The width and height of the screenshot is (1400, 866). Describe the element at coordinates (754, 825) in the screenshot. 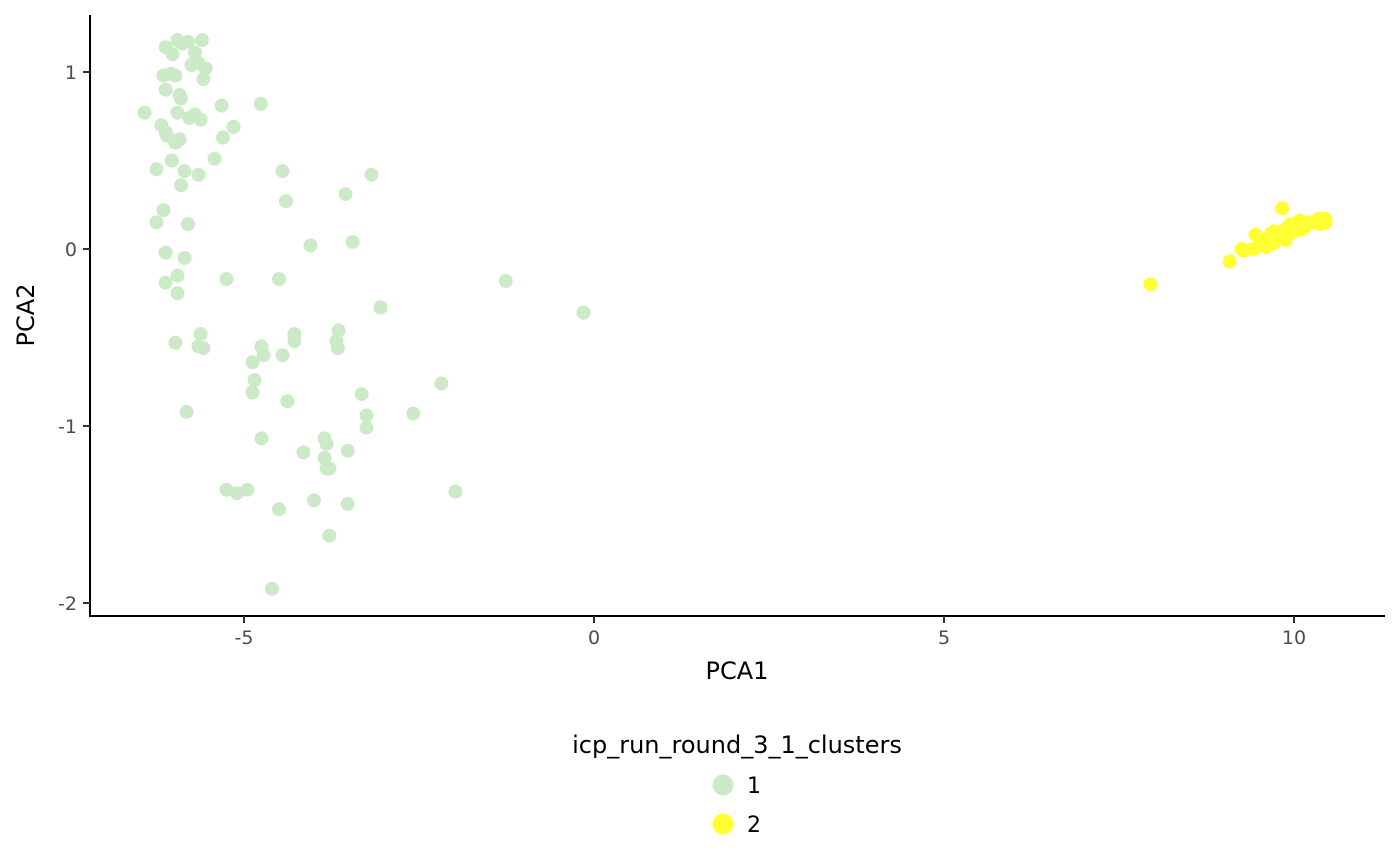

I see `legend-label-2: 2` at that location.